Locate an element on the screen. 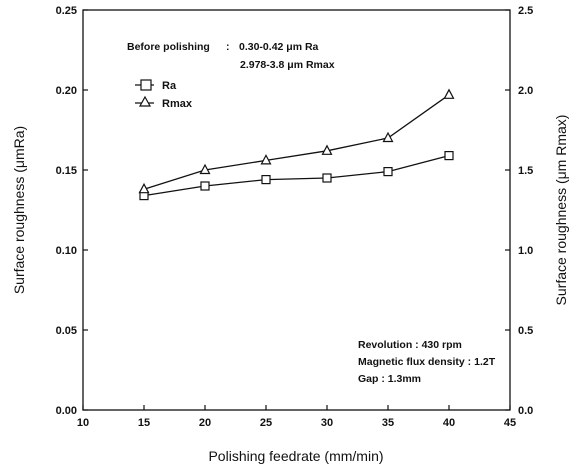 This screenshot has width=575, height=468. before-polishing-ra: 0.30-0.42 μm Ra is located at coordinates (279, 47).